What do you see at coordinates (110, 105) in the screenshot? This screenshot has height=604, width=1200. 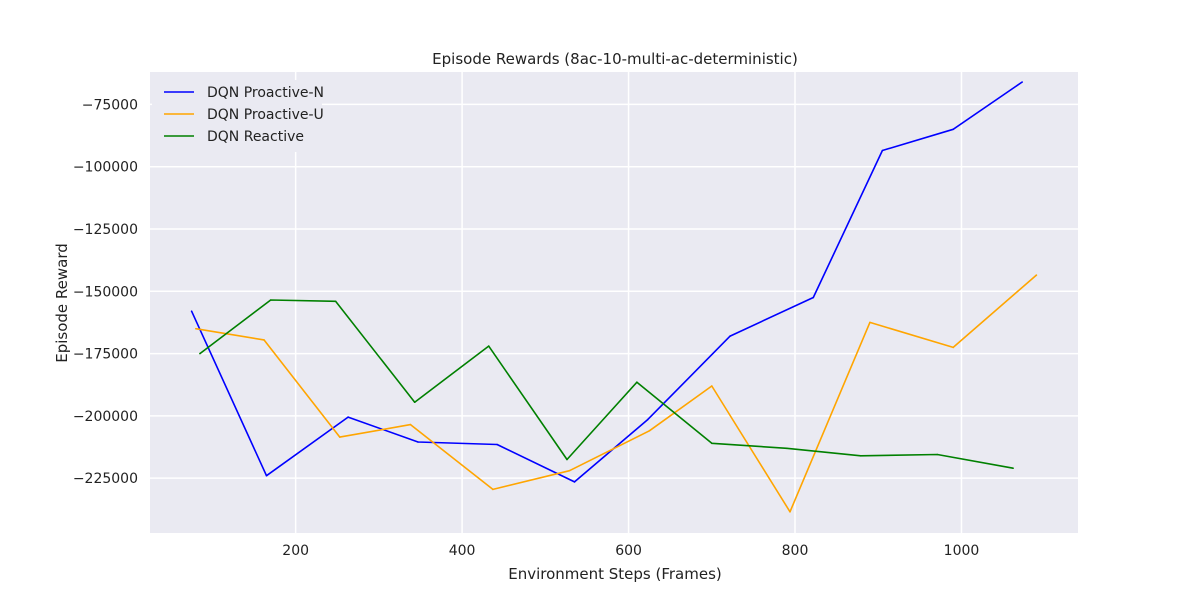 I see `y-tick-label: −75000` at bounding box center [110, 105].